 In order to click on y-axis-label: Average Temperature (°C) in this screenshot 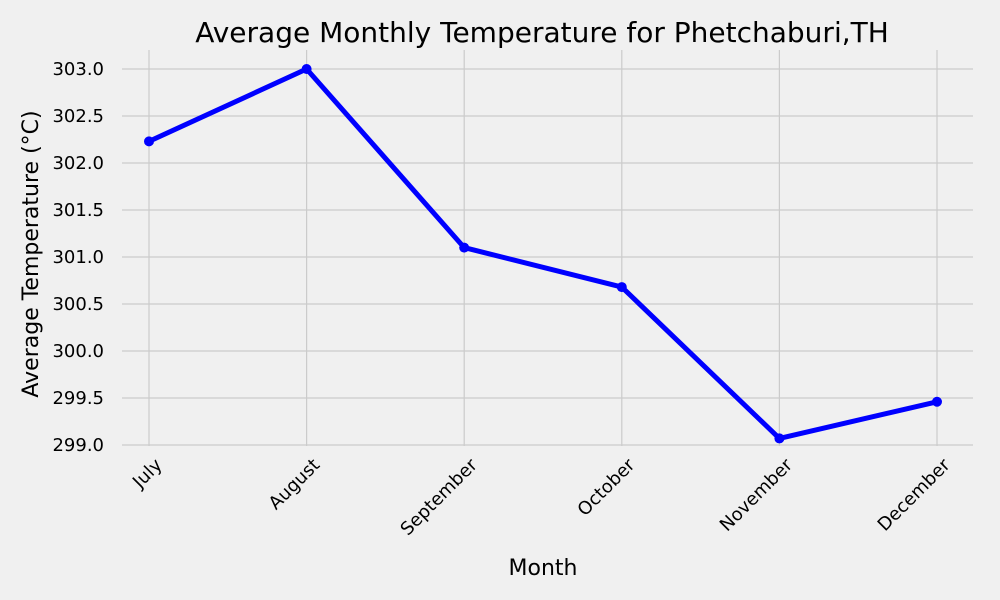, I will do `click(31, 253)`.